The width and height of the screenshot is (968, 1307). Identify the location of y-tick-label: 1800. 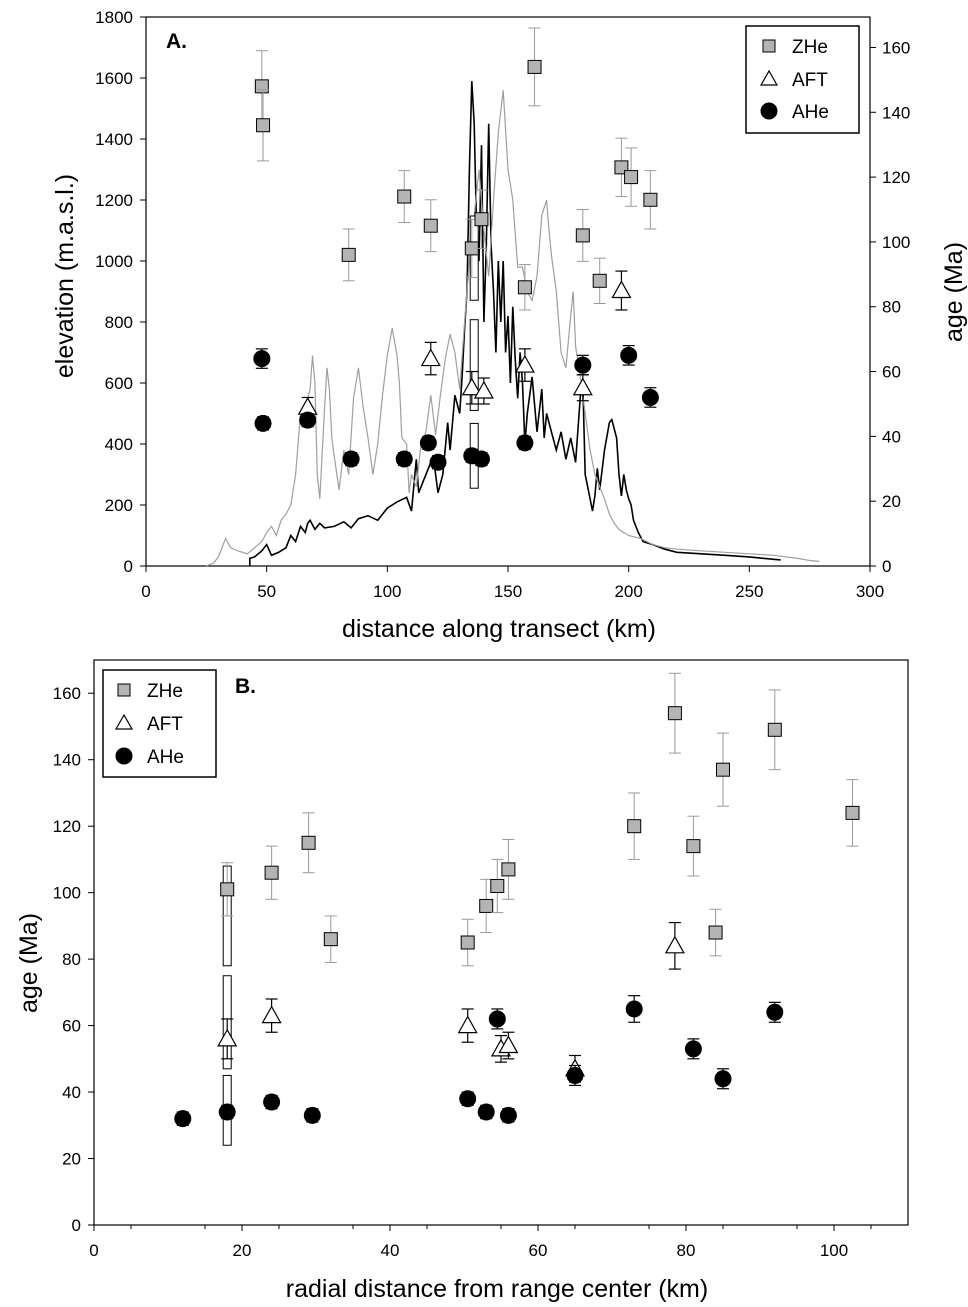
(114, 17).